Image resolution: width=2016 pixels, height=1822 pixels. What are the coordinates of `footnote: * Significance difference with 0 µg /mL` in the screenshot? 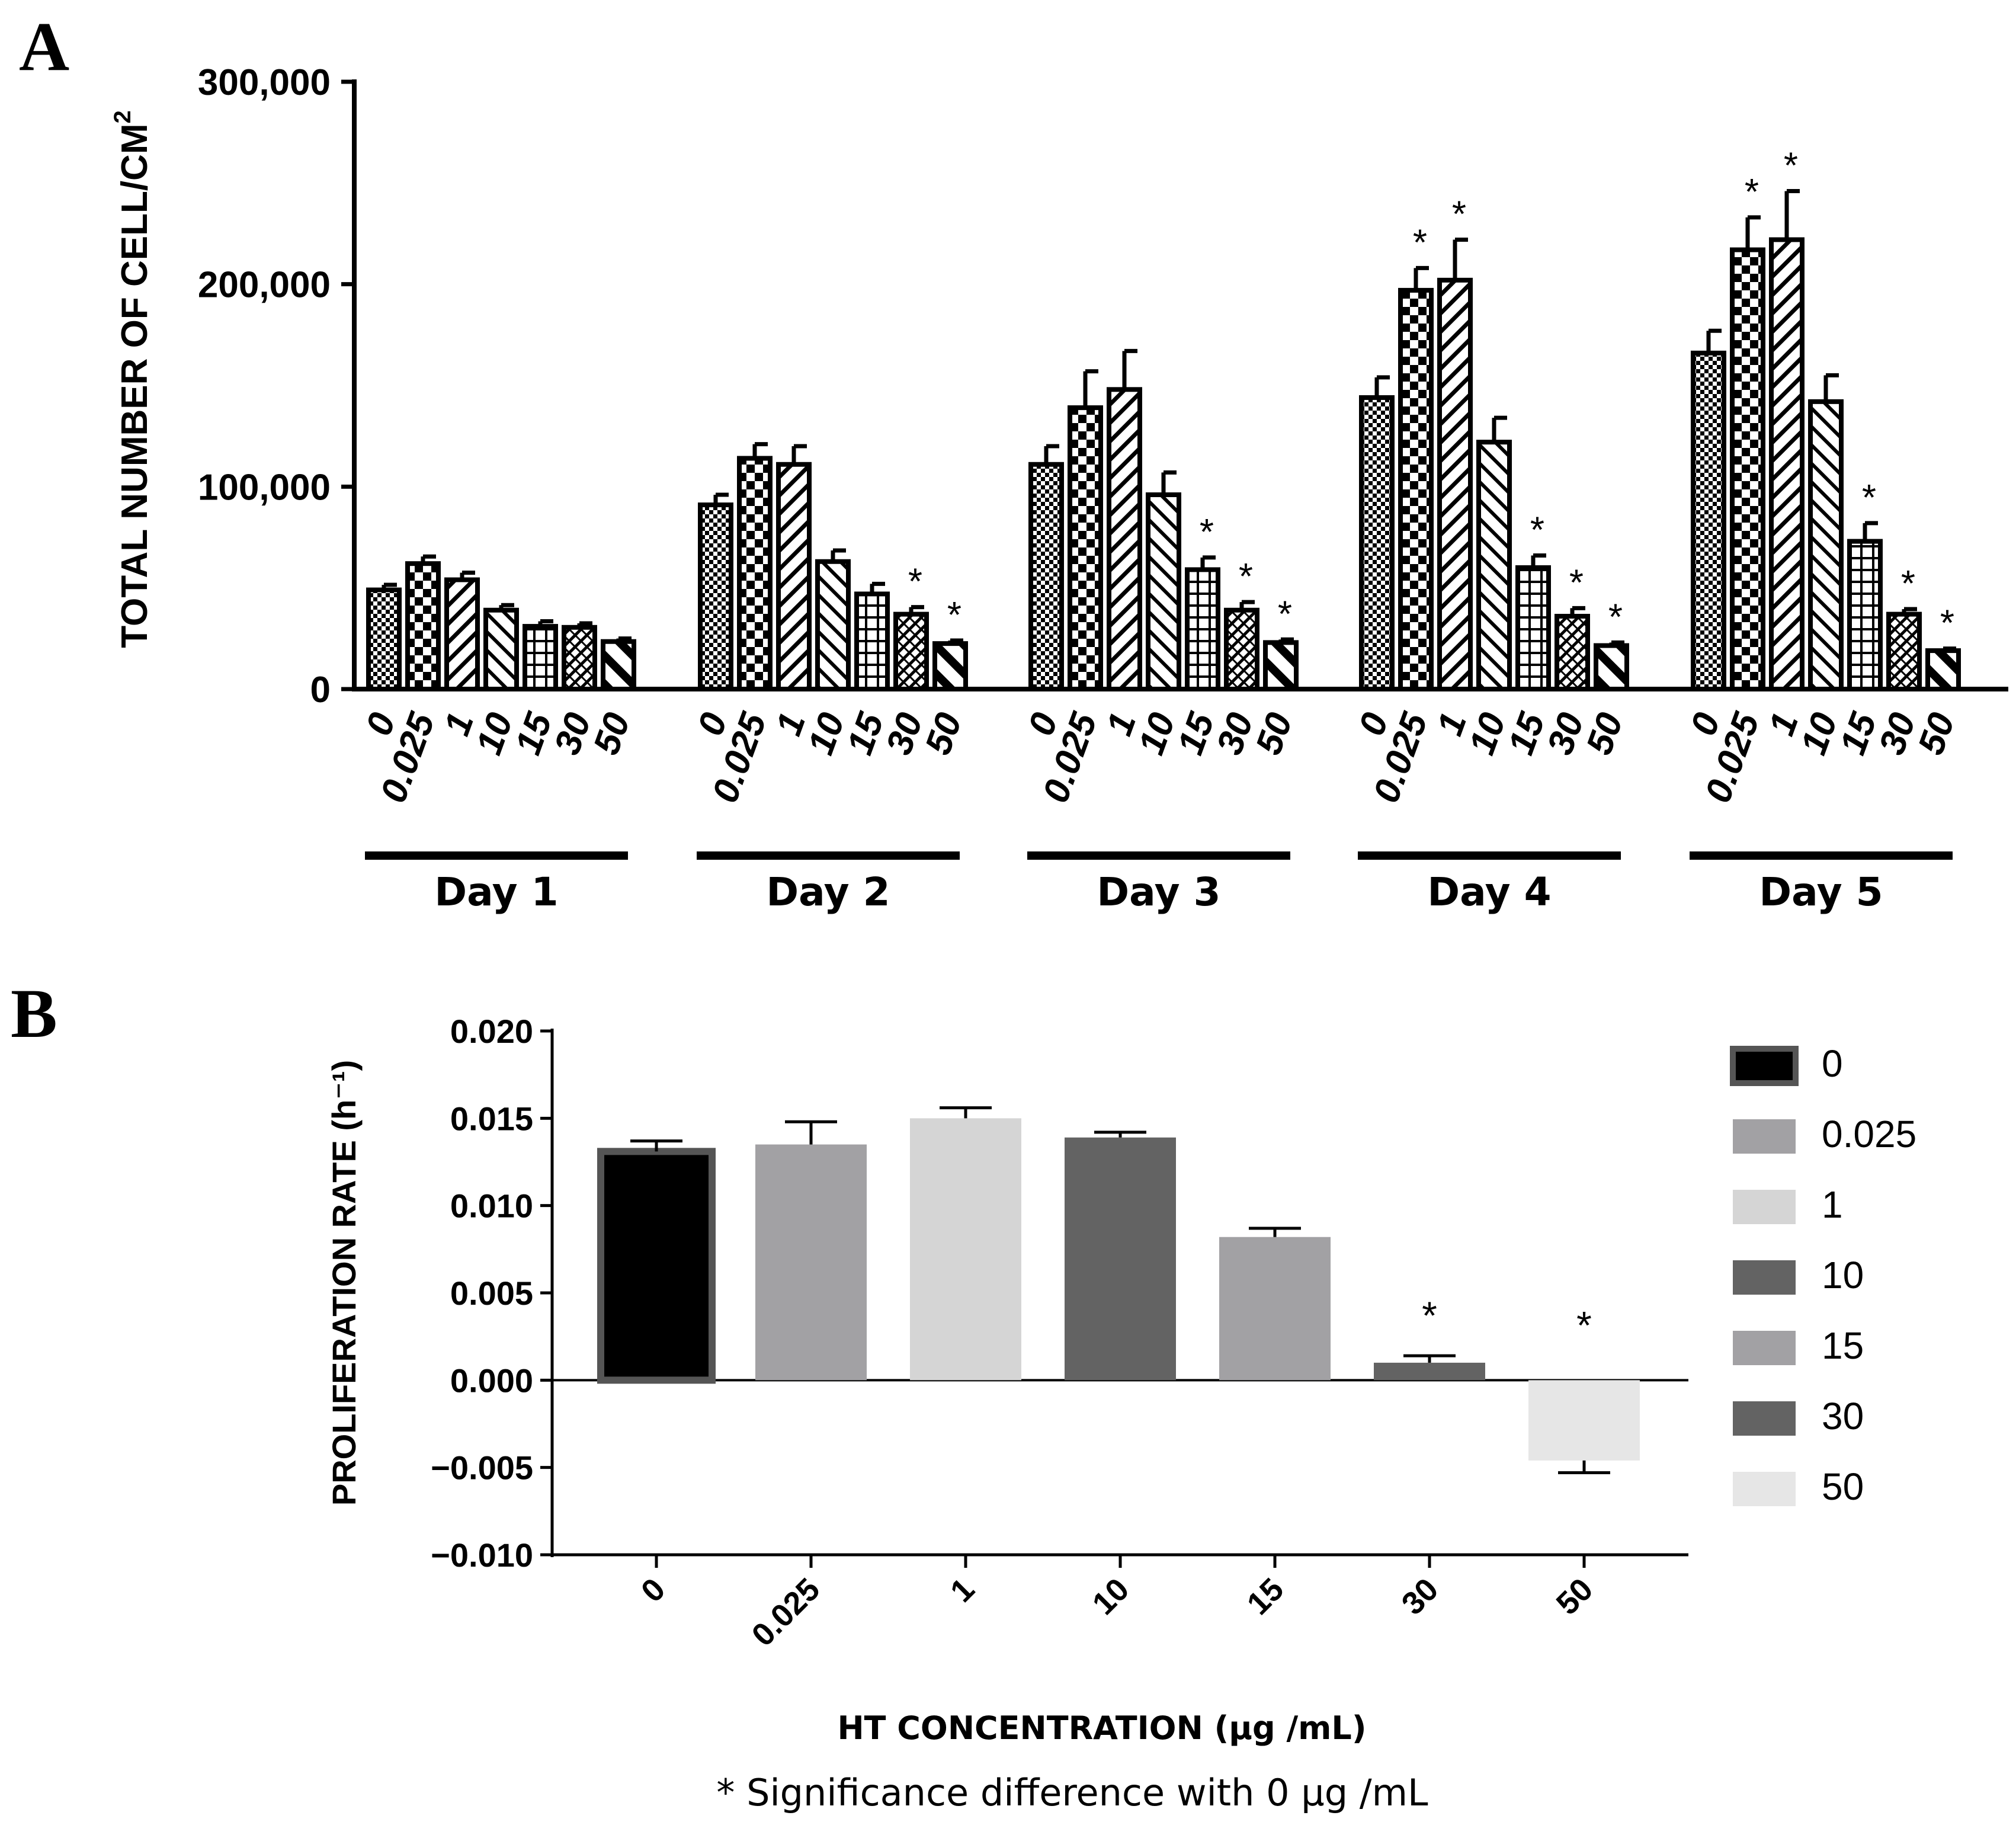 It's located at (1072, 1792).